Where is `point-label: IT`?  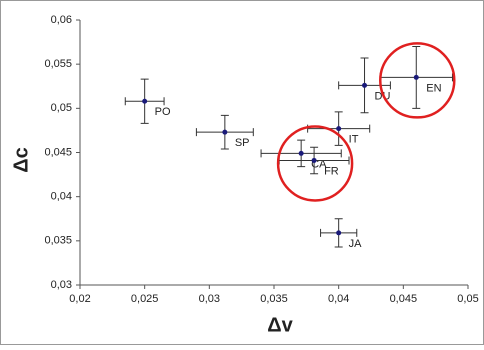 point-label: IT is located at coordinates (354, 140).